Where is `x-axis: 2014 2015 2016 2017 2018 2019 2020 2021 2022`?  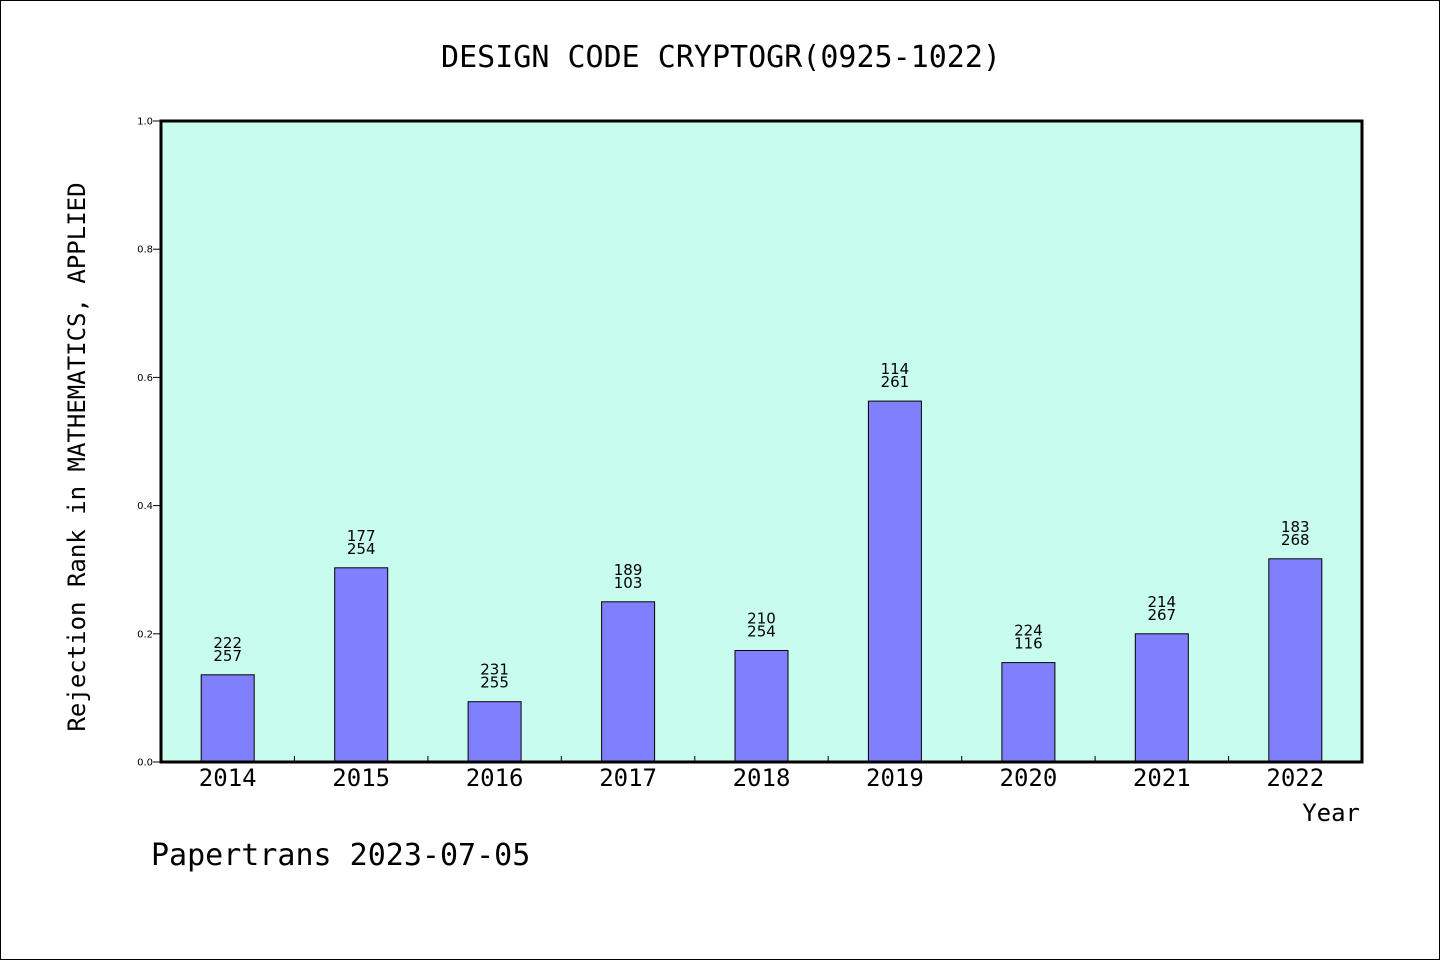
x-axis: 2014 2015 2016 2017 2018 2019 2020 2021 2022 is located at coordinates (761, 774).